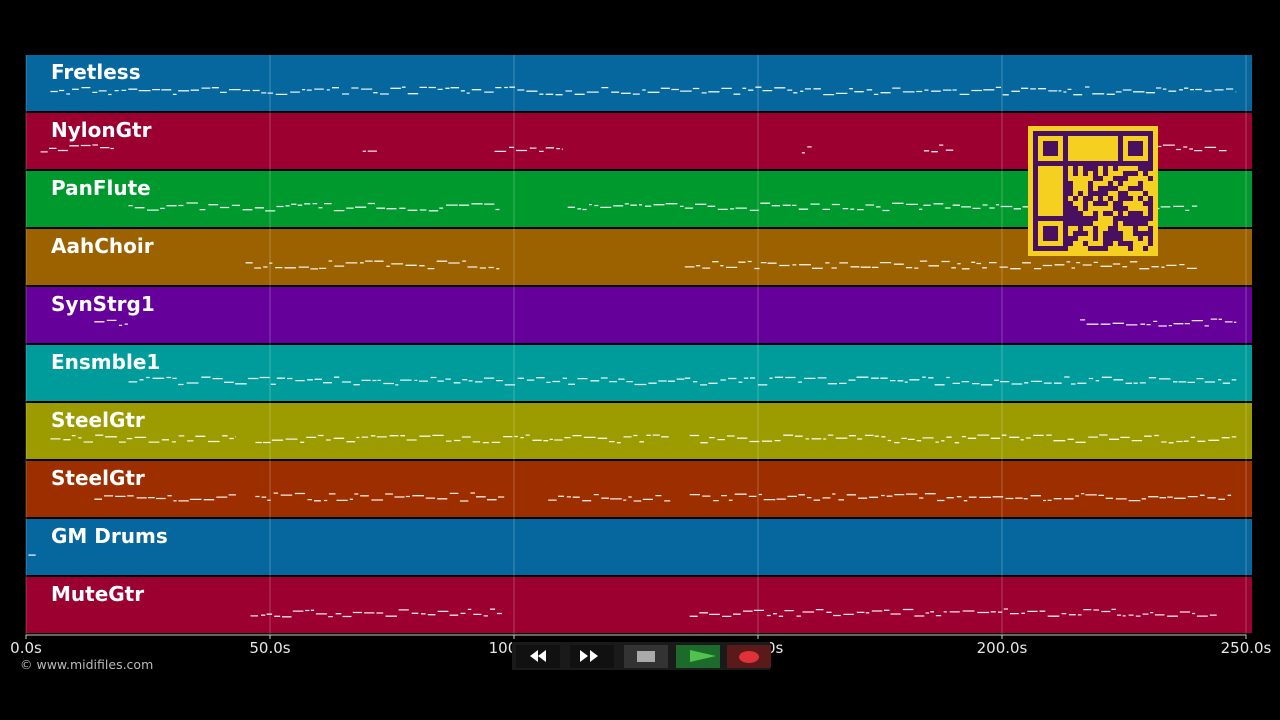 The height and width of the screenshot is (720, 1280). Describe the element at coordinates (109, 536) in the screenshot. I see `track-label: GM Drums` at that location.